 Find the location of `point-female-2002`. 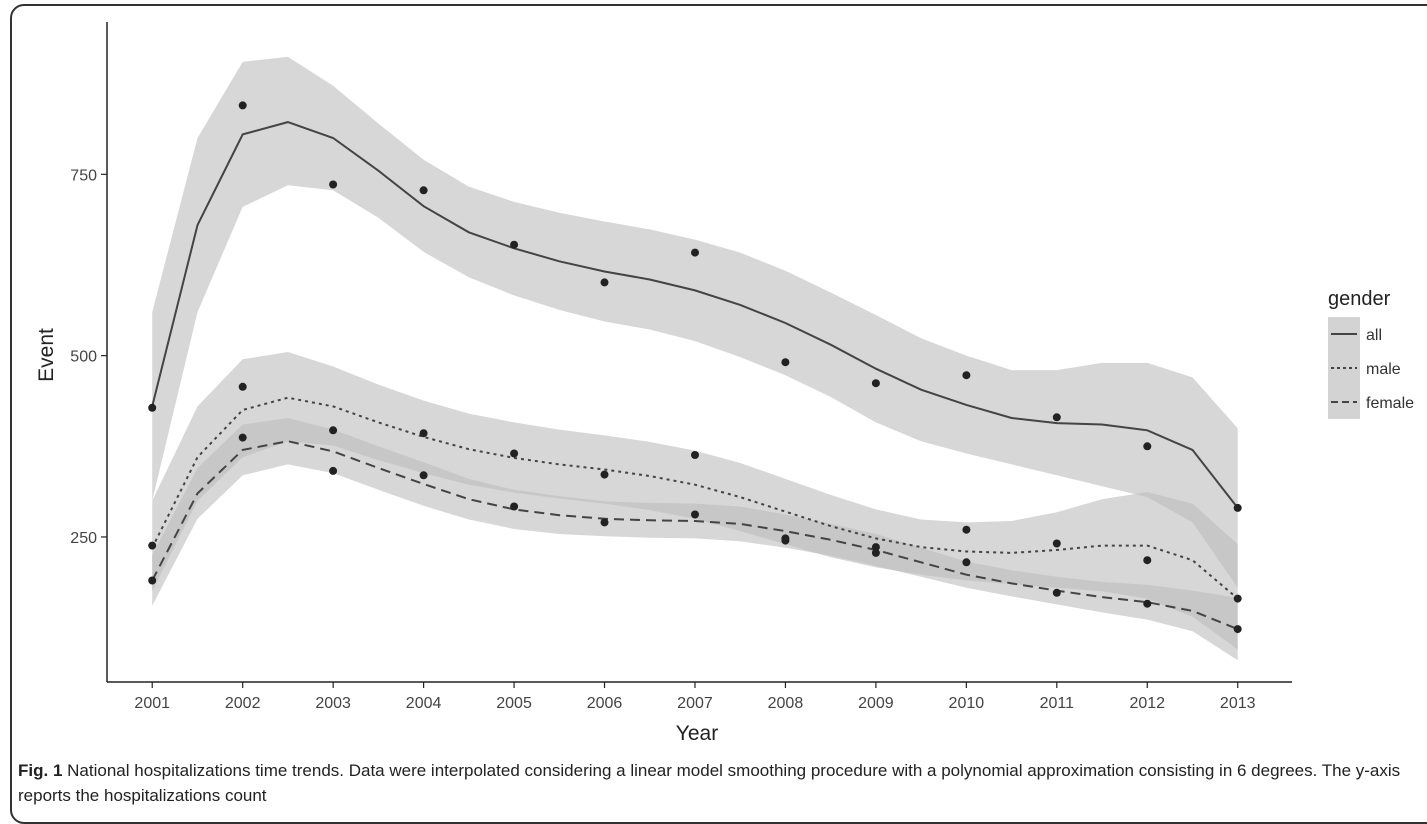

point-female-2002 is located at coordinates (242, 437).